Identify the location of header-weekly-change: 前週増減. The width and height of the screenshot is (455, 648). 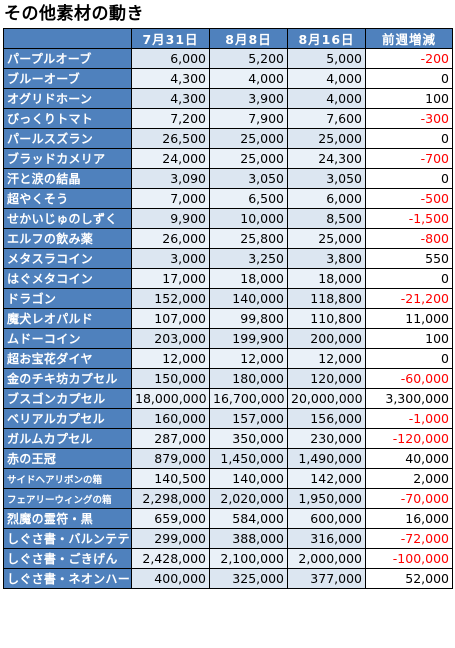
(409, 38).